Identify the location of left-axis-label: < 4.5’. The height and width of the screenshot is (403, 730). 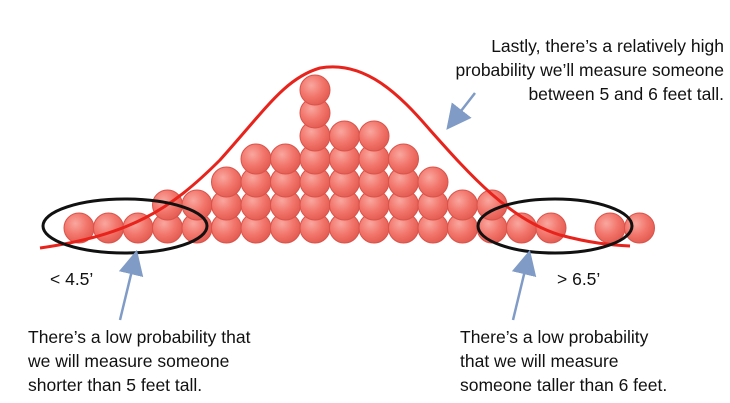
(72, 279).